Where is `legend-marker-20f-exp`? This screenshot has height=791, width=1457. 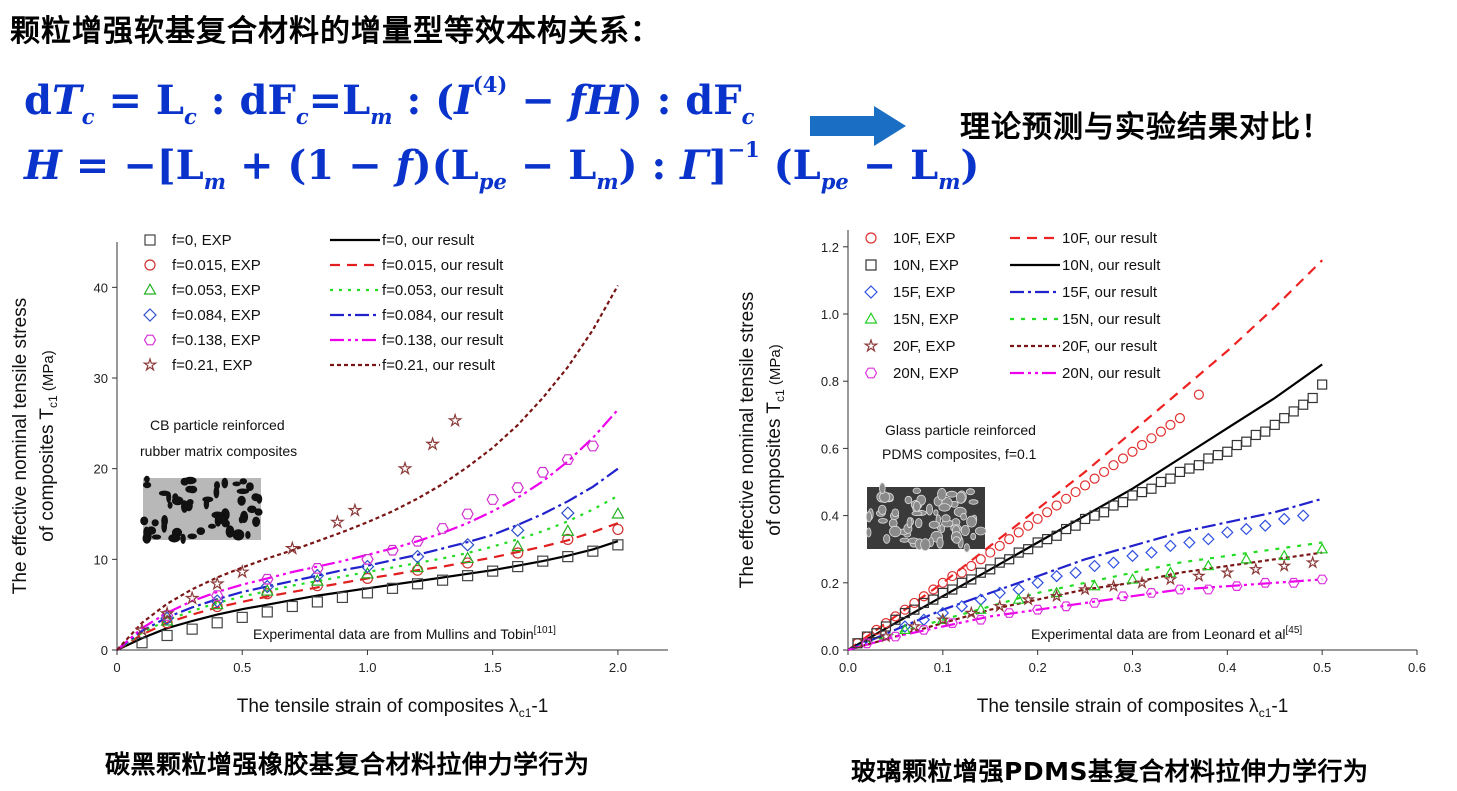
legend-marker-20f-exp is located at coordinates (871, 345).